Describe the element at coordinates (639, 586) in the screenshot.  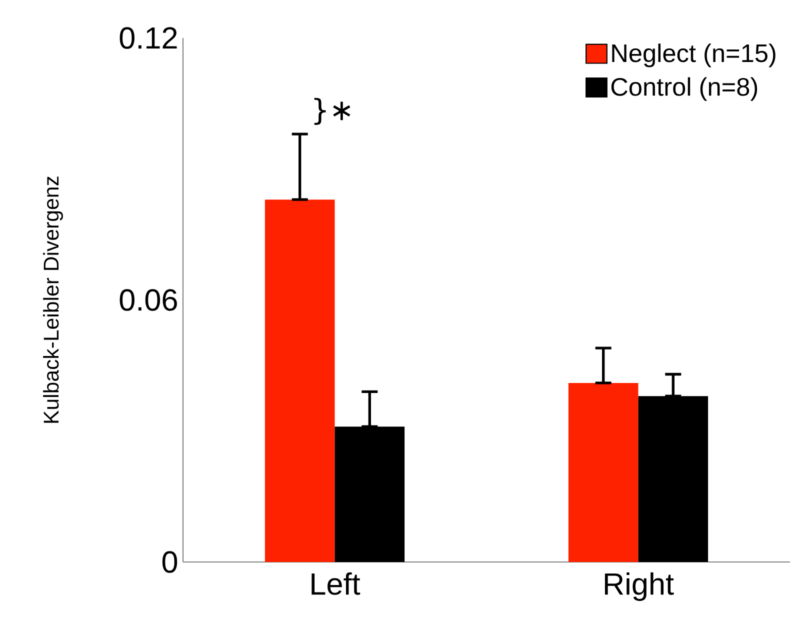
I see `x-tick-label: Right` at that location.